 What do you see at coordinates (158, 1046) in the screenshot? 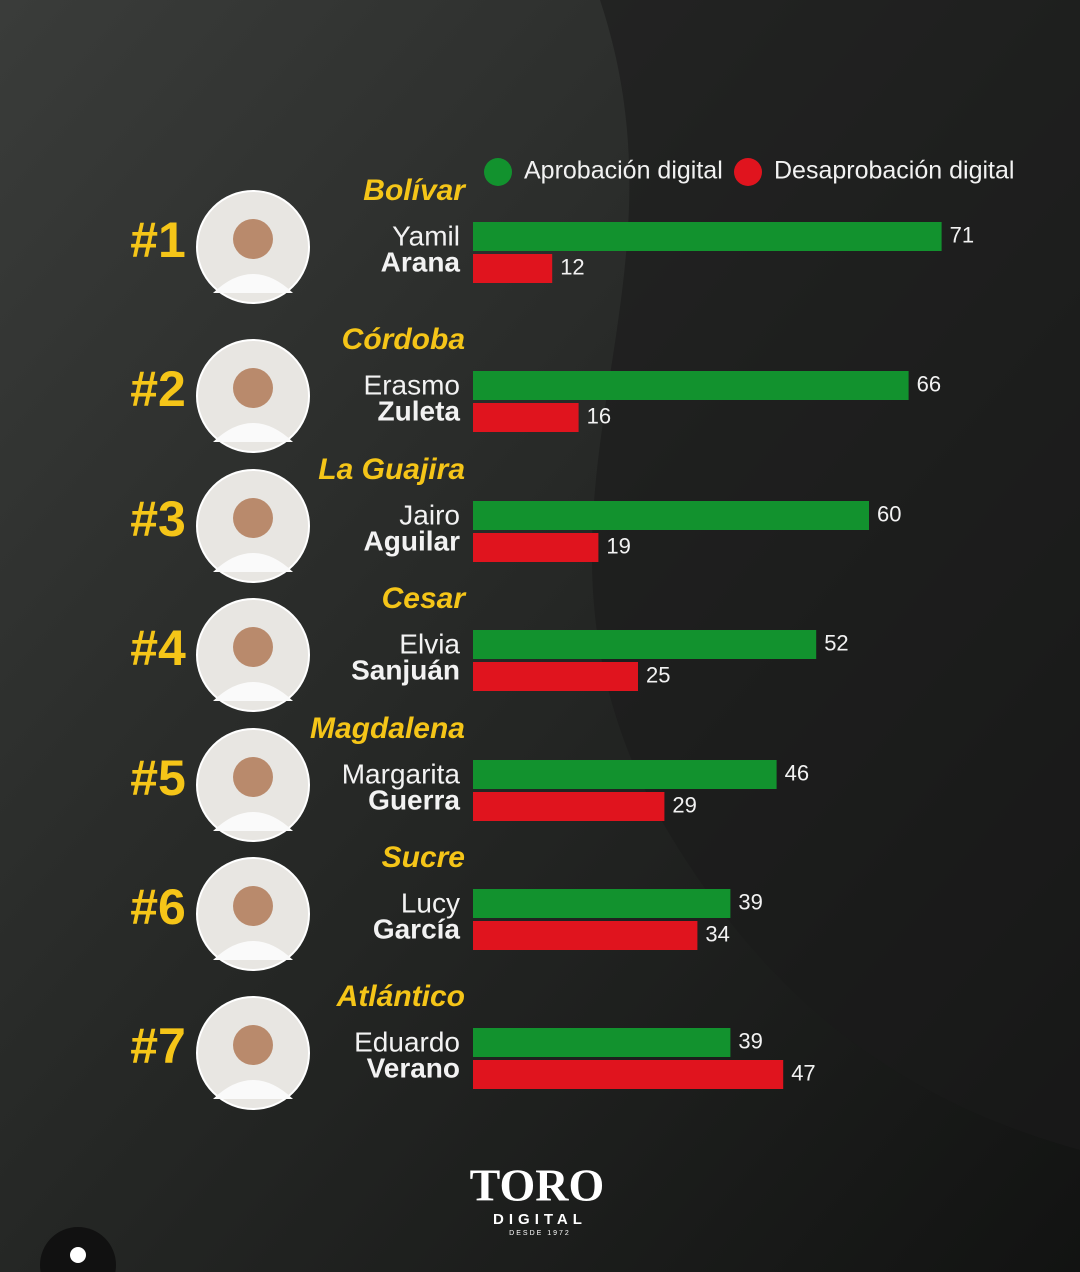
I see `rank: #7` at bounding box center [158, 1046].